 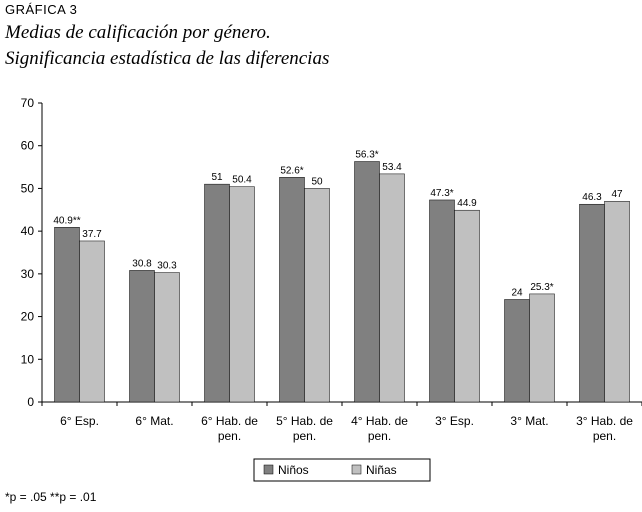 What do you see at coordinates (342, 470) in the screenshot?
I see `legend` at bounding box center [342, 470].